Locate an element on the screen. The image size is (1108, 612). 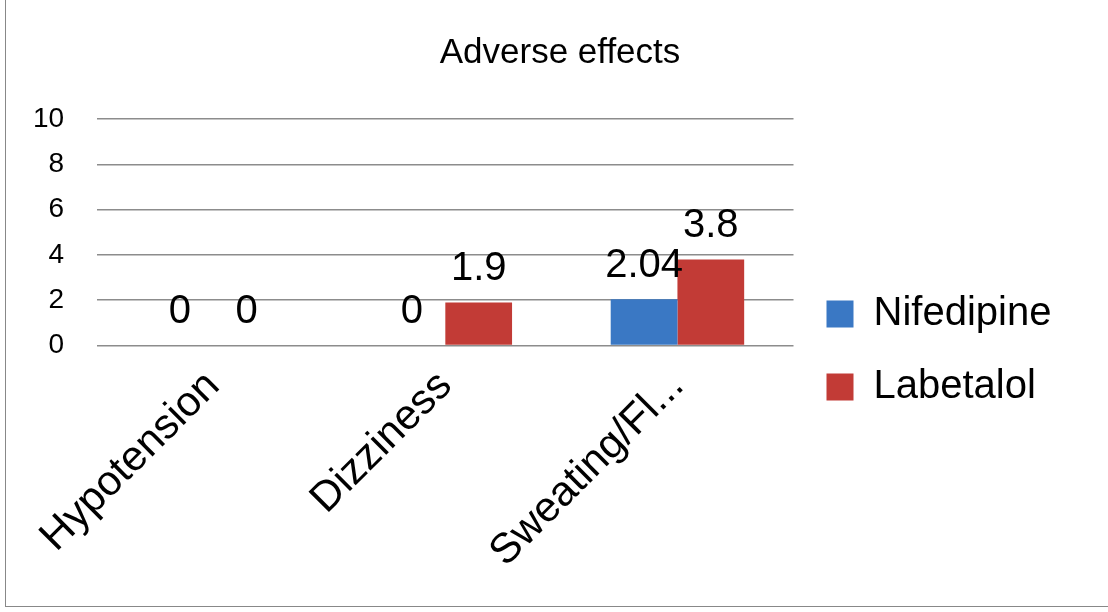
data-label: 2.04 is located at coordinates (644, 263).